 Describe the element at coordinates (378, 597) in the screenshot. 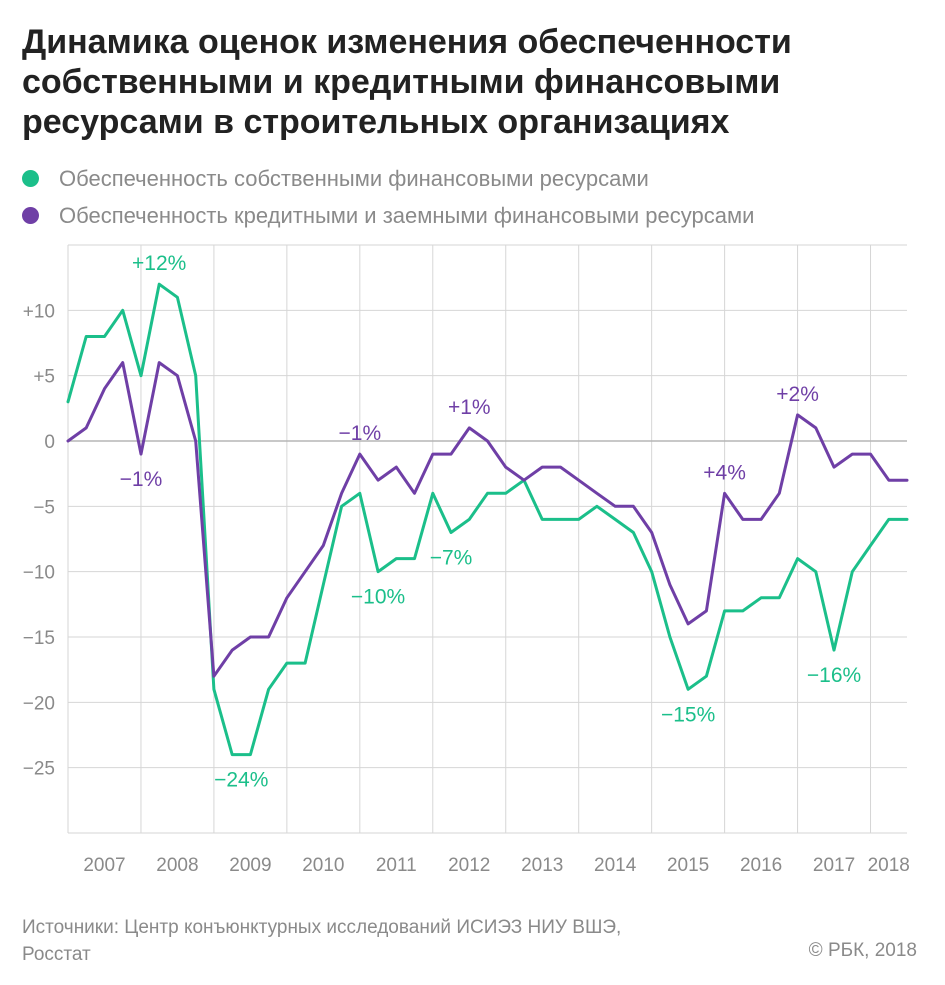

I see `data-label: −10%` at that location.